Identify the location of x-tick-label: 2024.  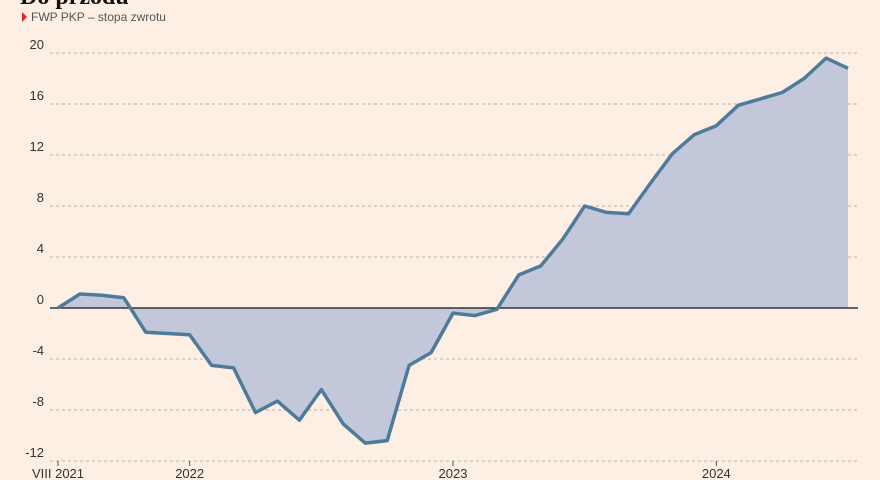
(716, 473).